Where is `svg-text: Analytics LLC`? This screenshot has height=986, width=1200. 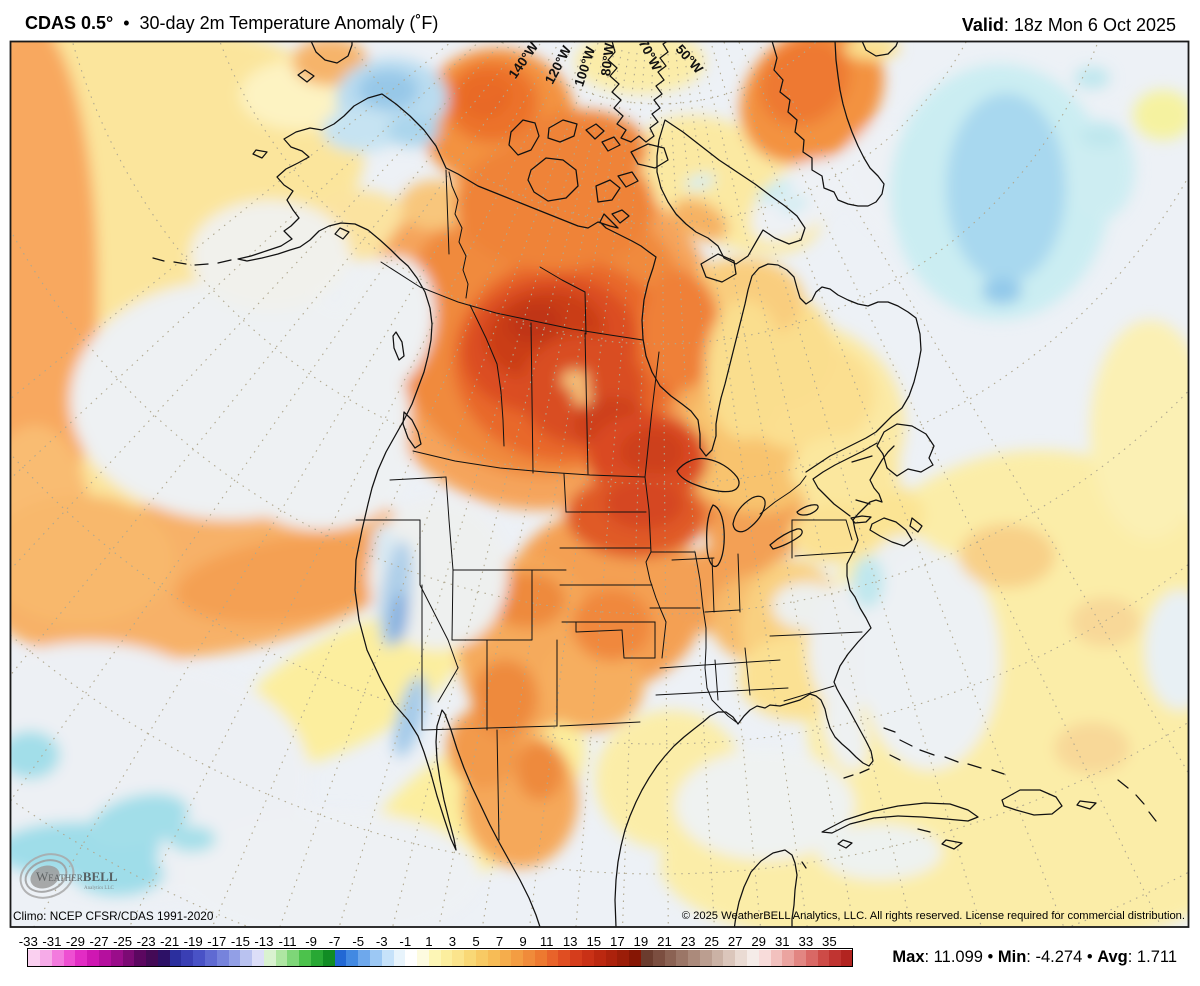
svg-text: Analytics LLC is located at coordinates (99, 888).